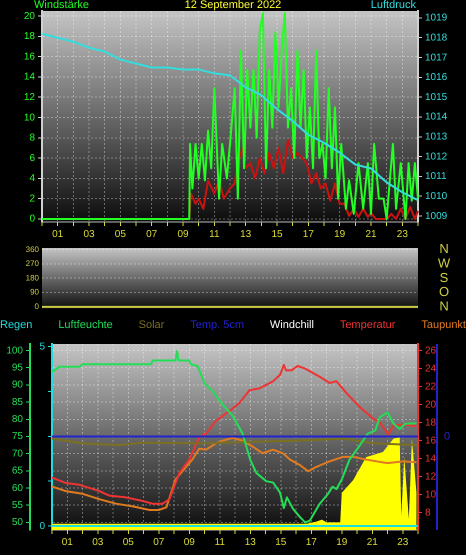 The image size is (466, 555). What do you see at coordinates (32, 158) in the screenshot?
I see `y-tick-label: 6` at bounding box center [32, 158].